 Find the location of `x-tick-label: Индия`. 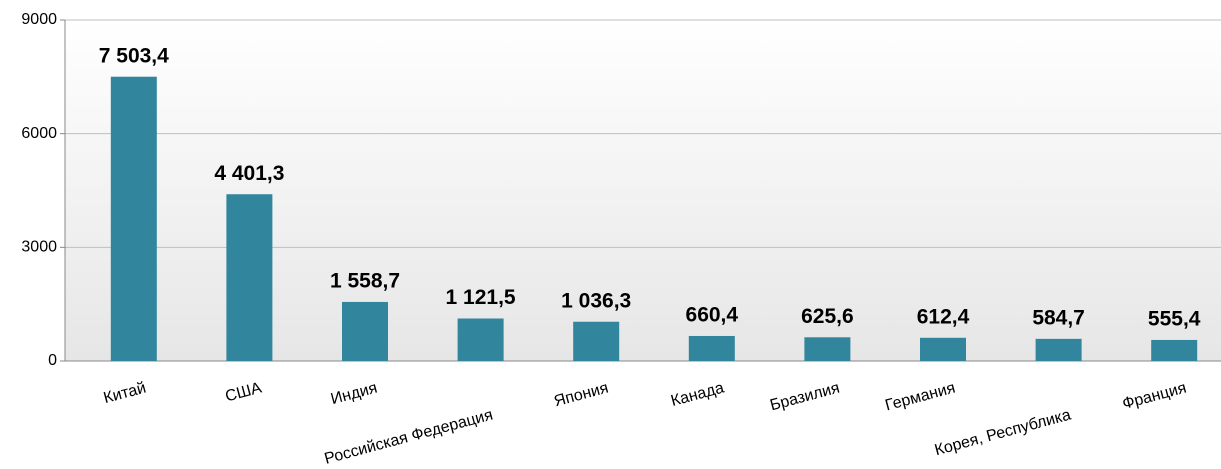

x-tick-label: Индия is located at coordinates (354, 394).